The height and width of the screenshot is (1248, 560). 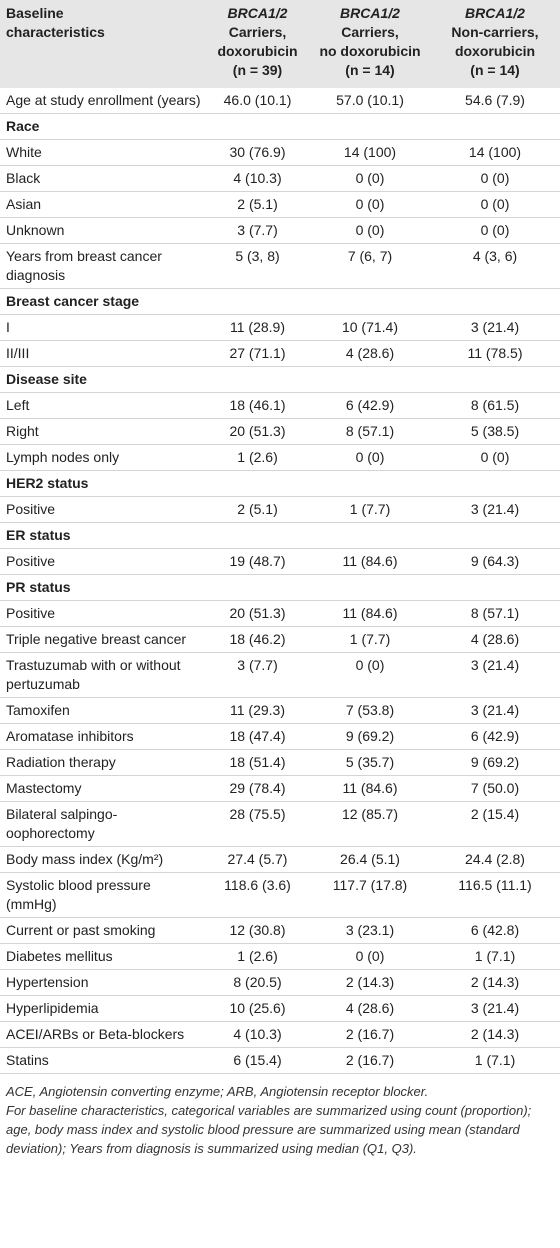 I want to click on cell-value: 11 (78.5), so click(x=495, y=353).